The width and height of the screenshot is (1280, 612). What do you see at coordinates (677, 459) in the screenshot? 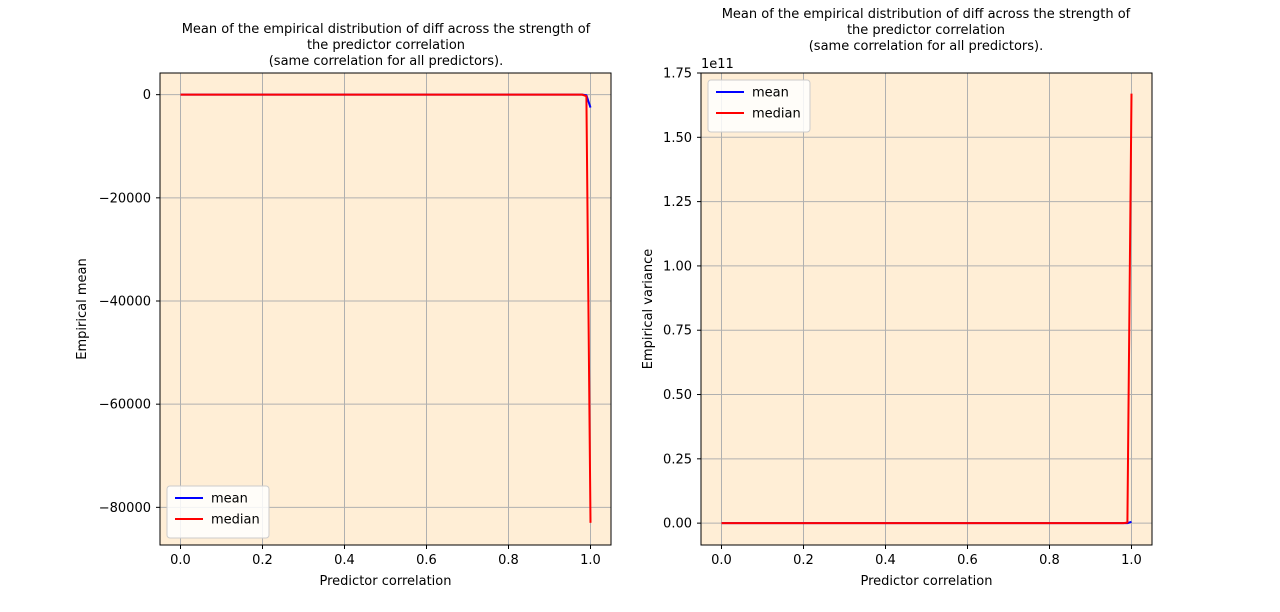
I see `y-tick-label: 0.25` at bounding box center [677, 459].